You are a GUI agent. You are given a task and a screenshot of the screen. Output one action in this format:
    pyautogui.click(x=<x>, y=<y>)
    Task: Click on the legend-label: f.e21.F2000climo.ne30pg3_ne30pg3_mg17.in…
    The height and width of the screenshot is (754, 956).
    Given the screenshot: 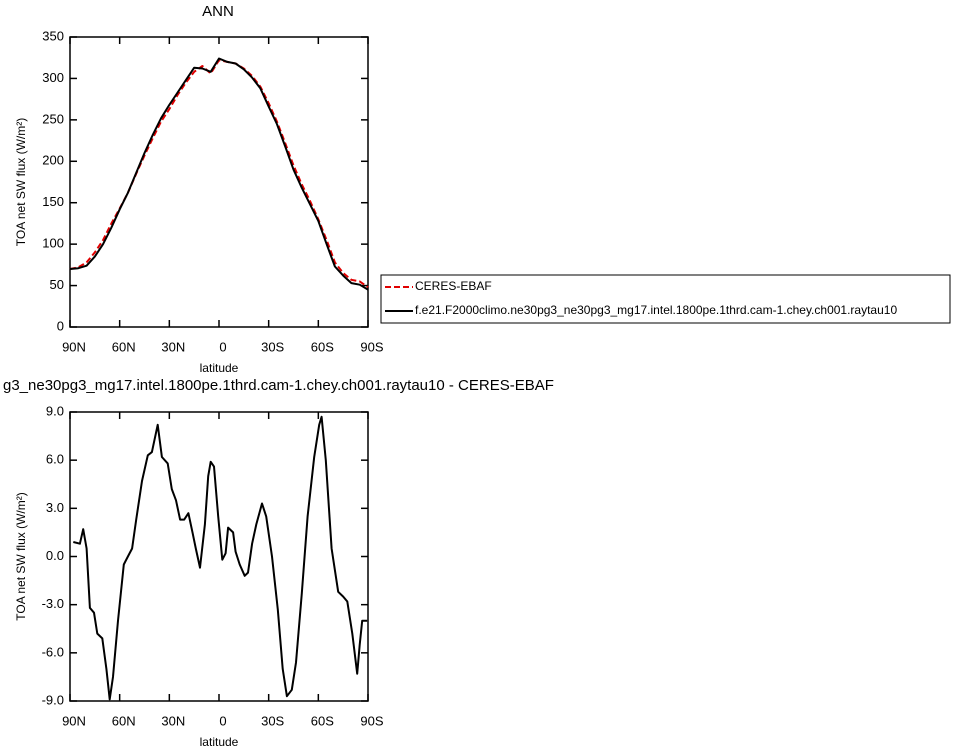 What is the action you would take?
    pyautogui.click(x=656, y=310)
    